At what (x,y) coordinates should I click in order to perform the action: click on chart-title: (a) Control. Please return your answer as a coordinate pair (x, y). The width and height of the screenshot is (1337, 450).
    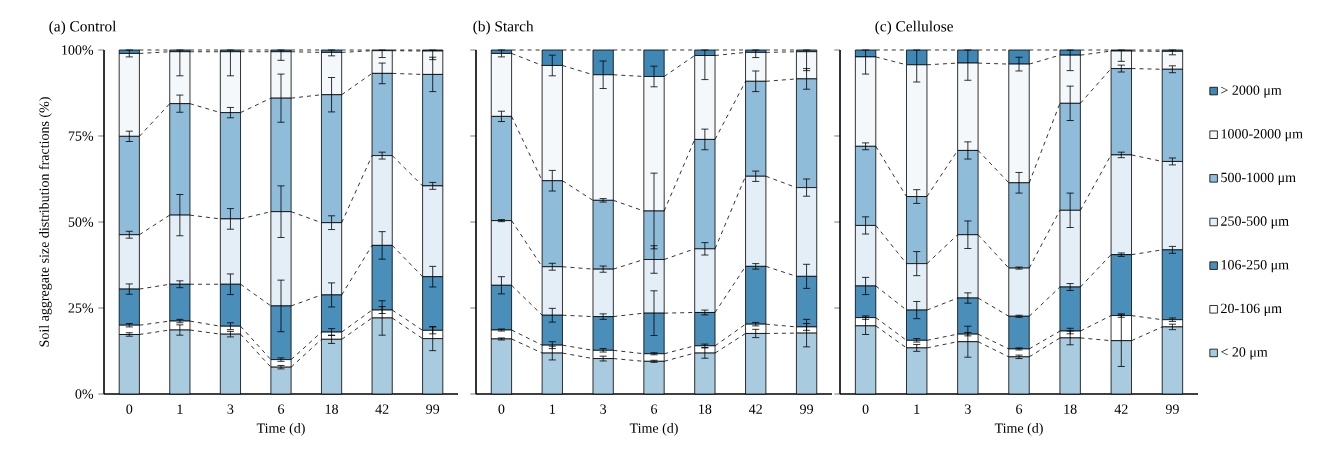
    Looking at the image, I should click on (83, 27).